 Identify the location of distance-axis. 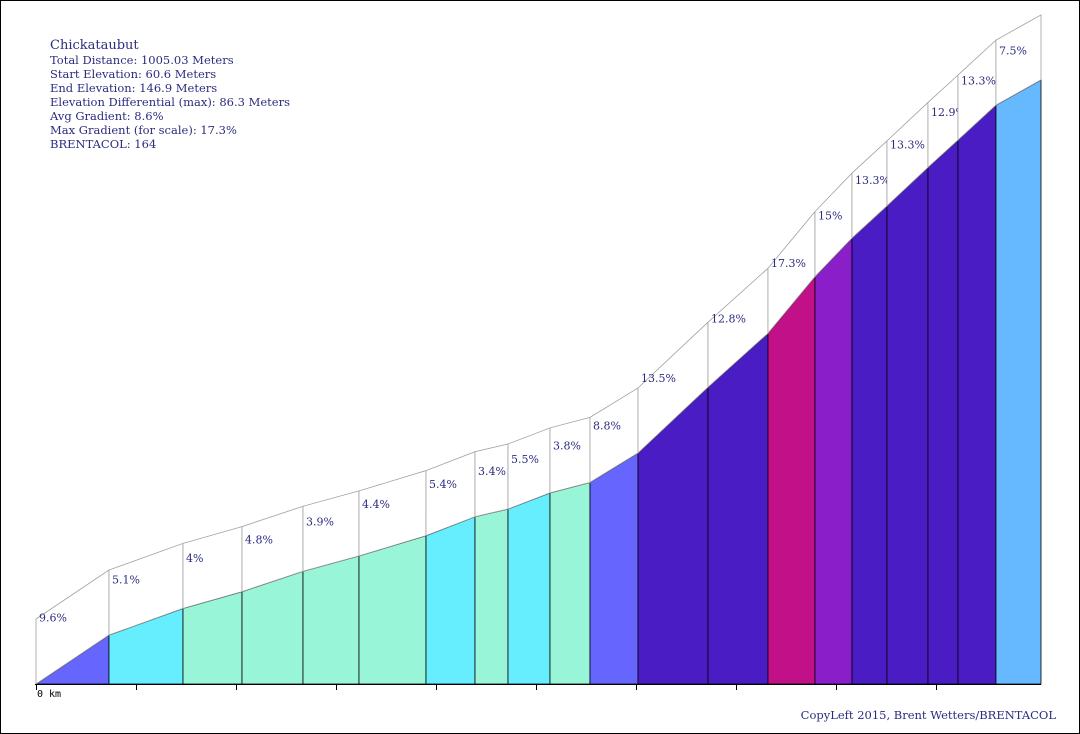
(538, 687).